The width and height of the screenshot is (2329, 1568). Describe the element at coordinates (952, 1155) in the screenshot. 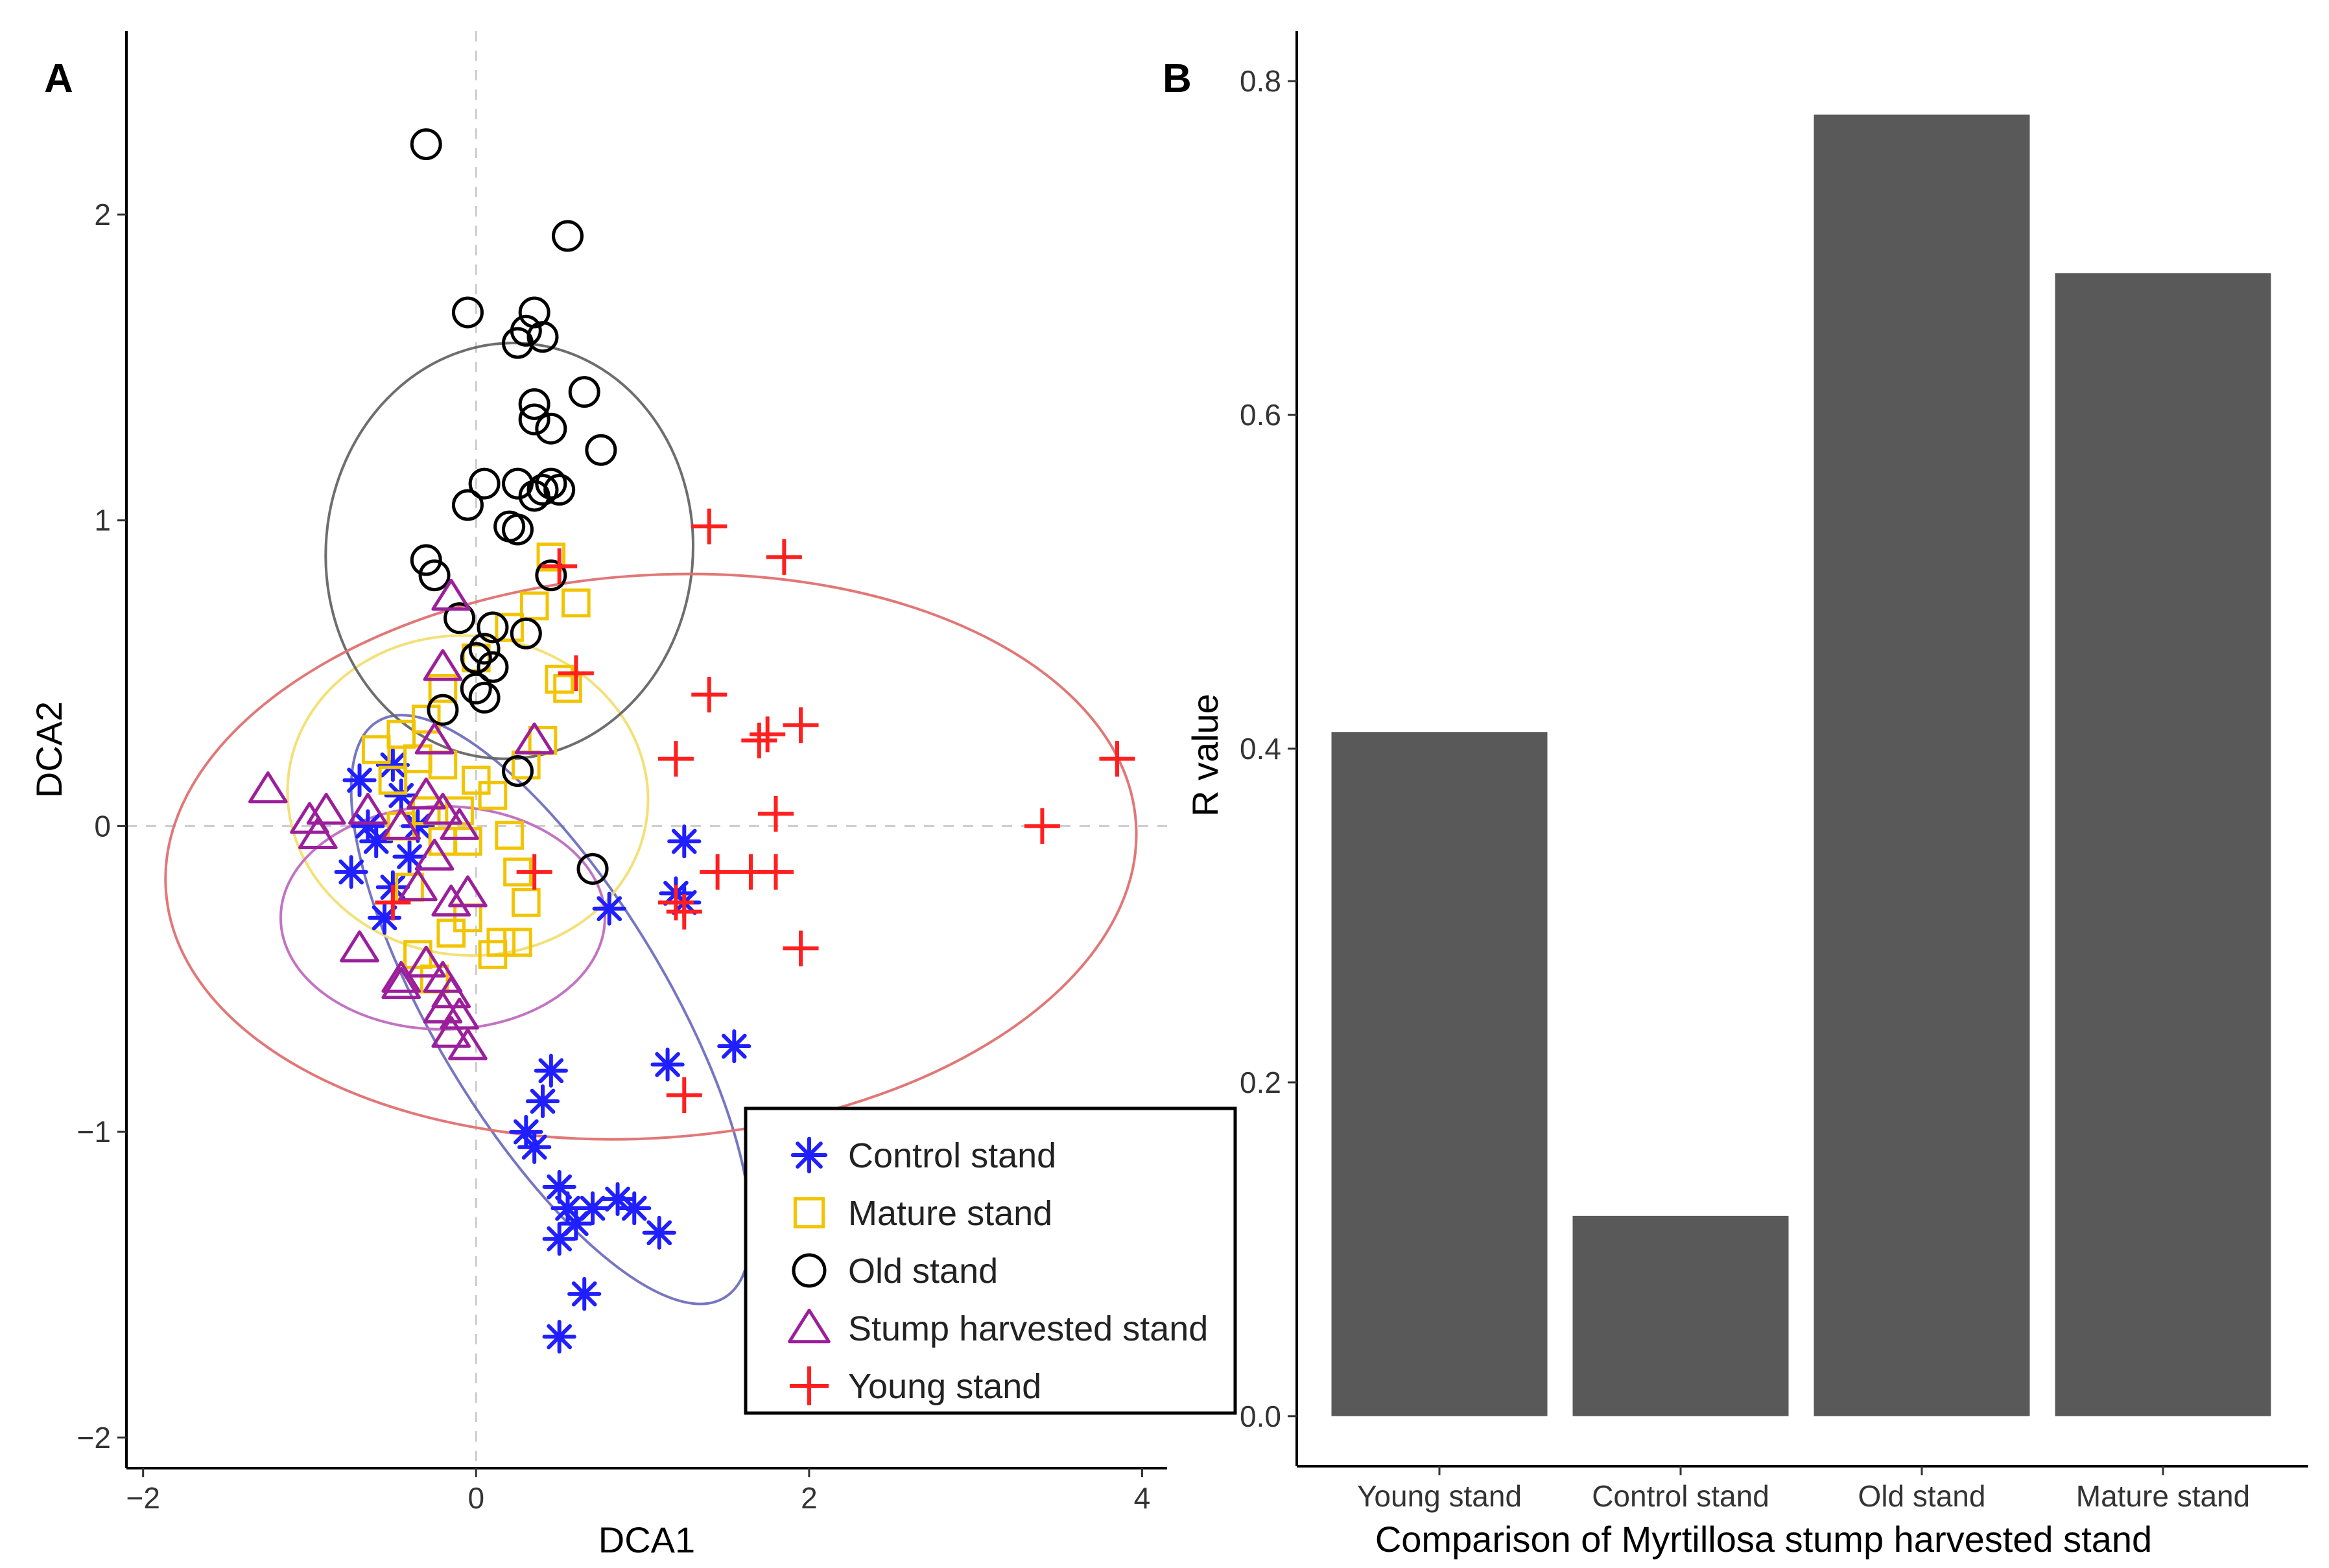

I see `legend-label-control-stand: Control stand` at that location.